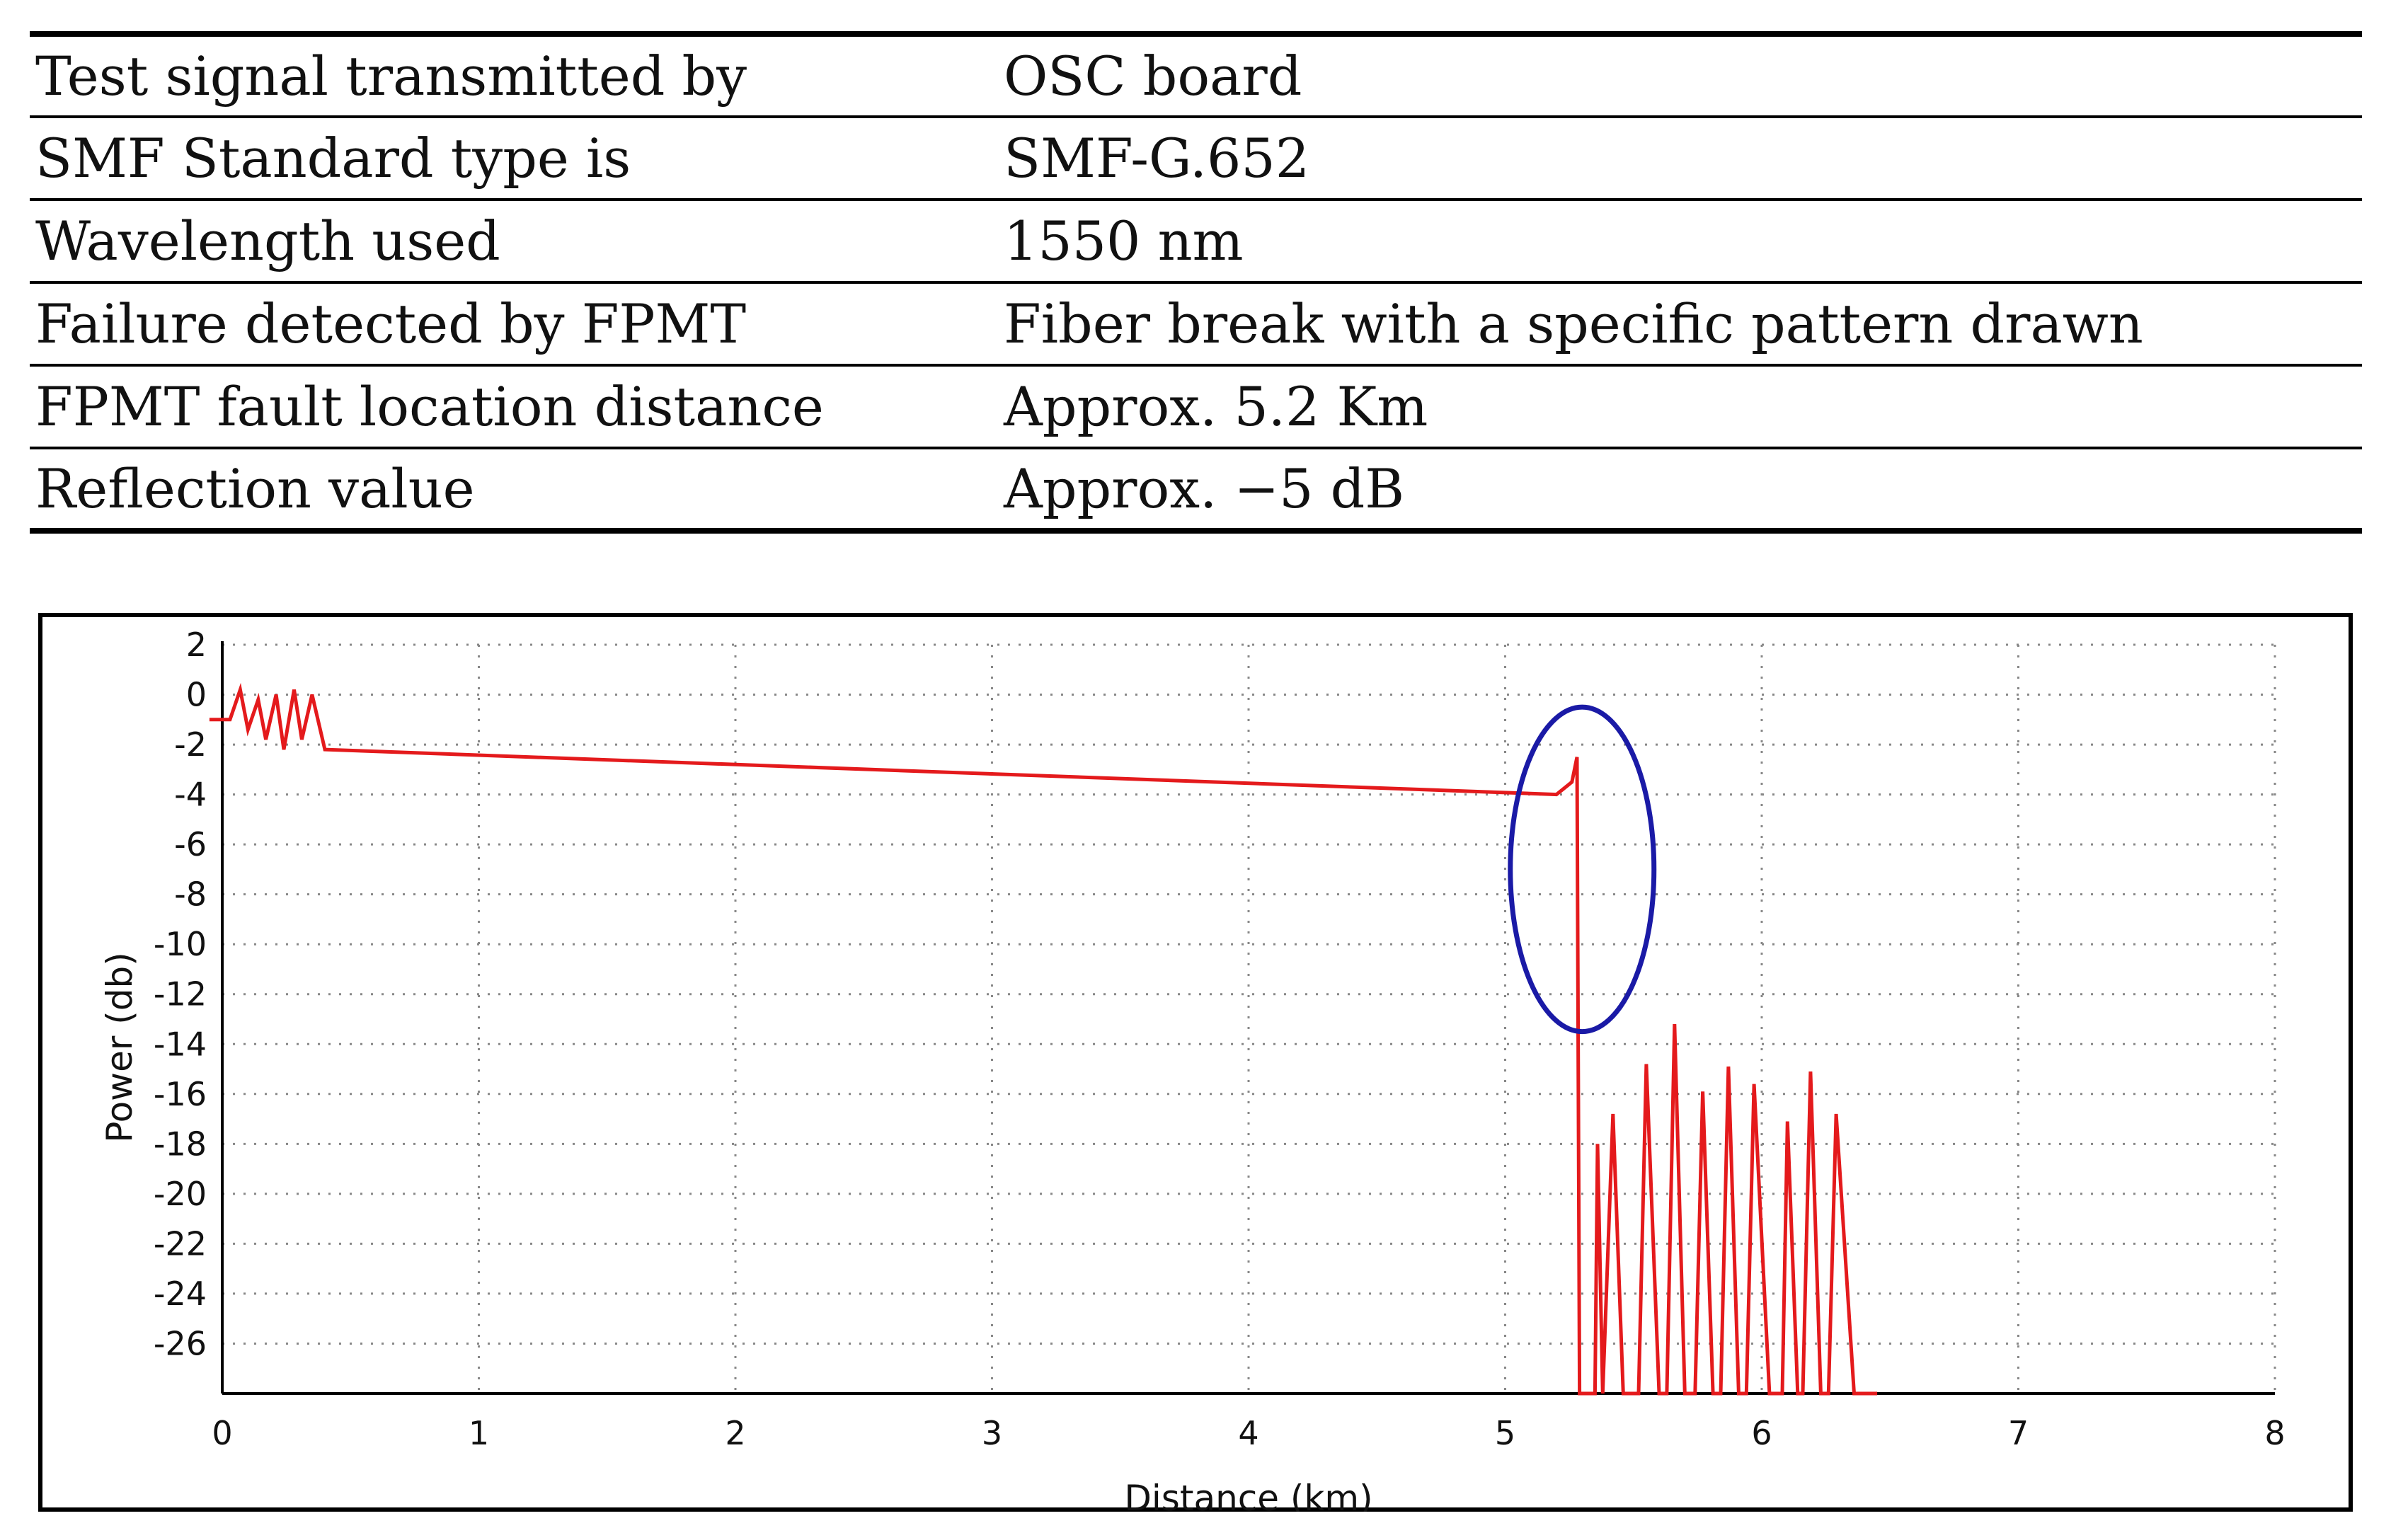  I want to click on x-tick-label: 8, so click(2274, 1433).